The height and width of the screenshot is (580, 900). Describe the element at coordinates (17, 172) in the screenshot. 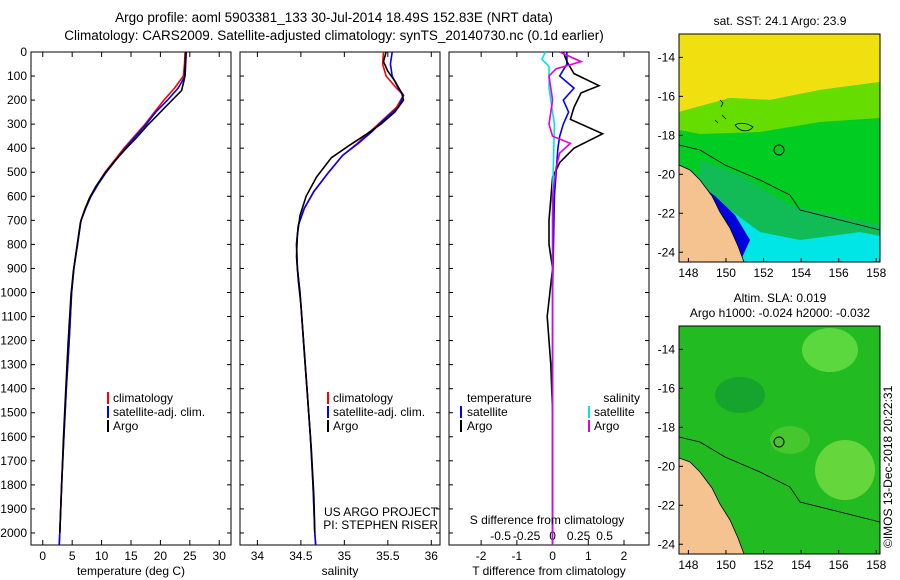

I see `depth-tick-label: 500` at that location.